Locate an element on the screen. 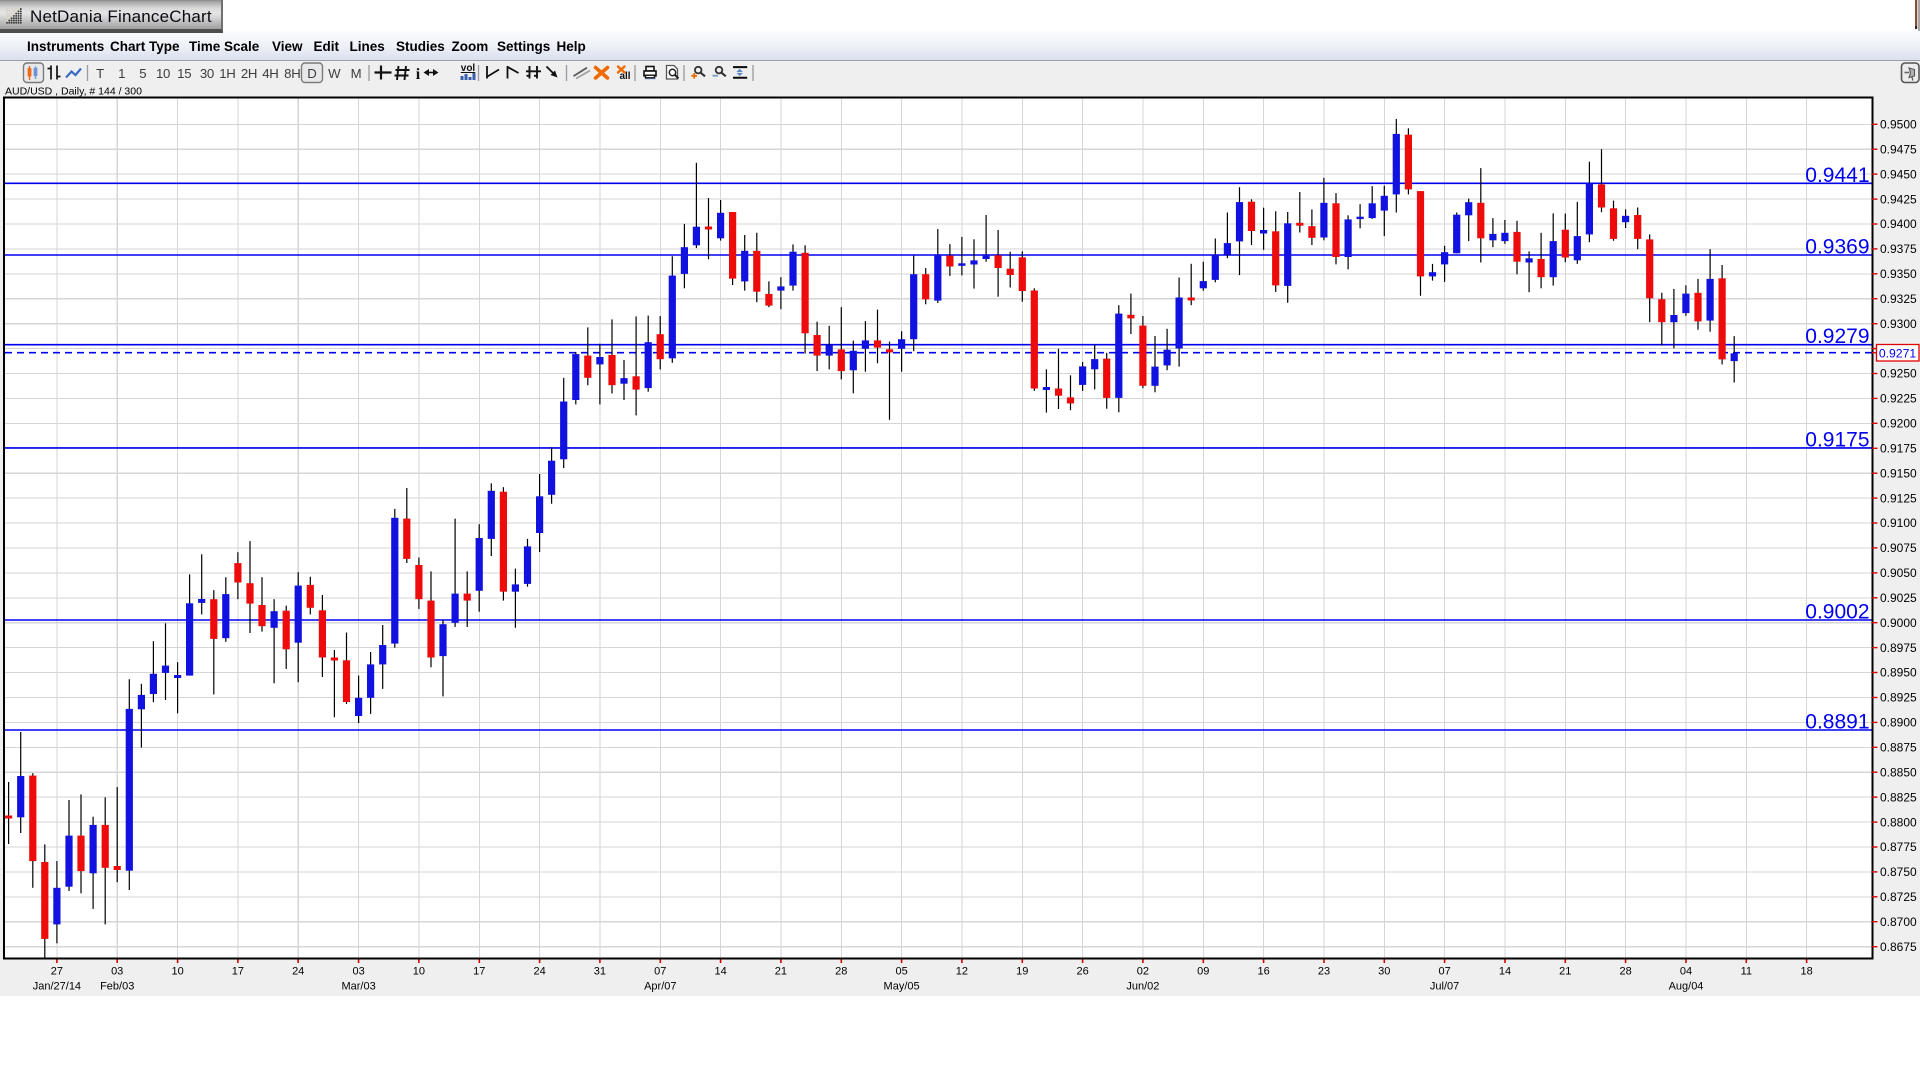 This screenshot has width=1920, height=1080. svg-text: 11 is located at coordinates (1746, 972).